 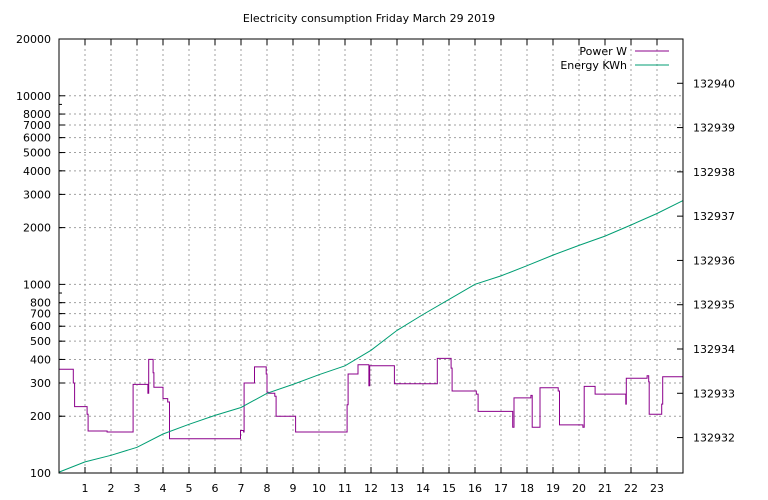 What do you see at coordinates (40, 359) in the screenshot?
I see `y-tick-label: 400` at bounding box center [40, 359].